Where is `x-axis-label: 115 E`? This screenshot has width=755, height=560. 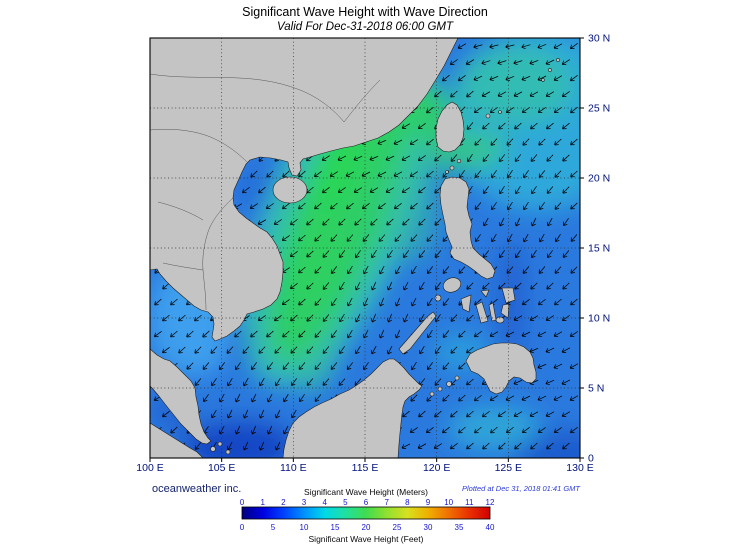
x-axis-label: 115 E is located at coordinates (365, 468).